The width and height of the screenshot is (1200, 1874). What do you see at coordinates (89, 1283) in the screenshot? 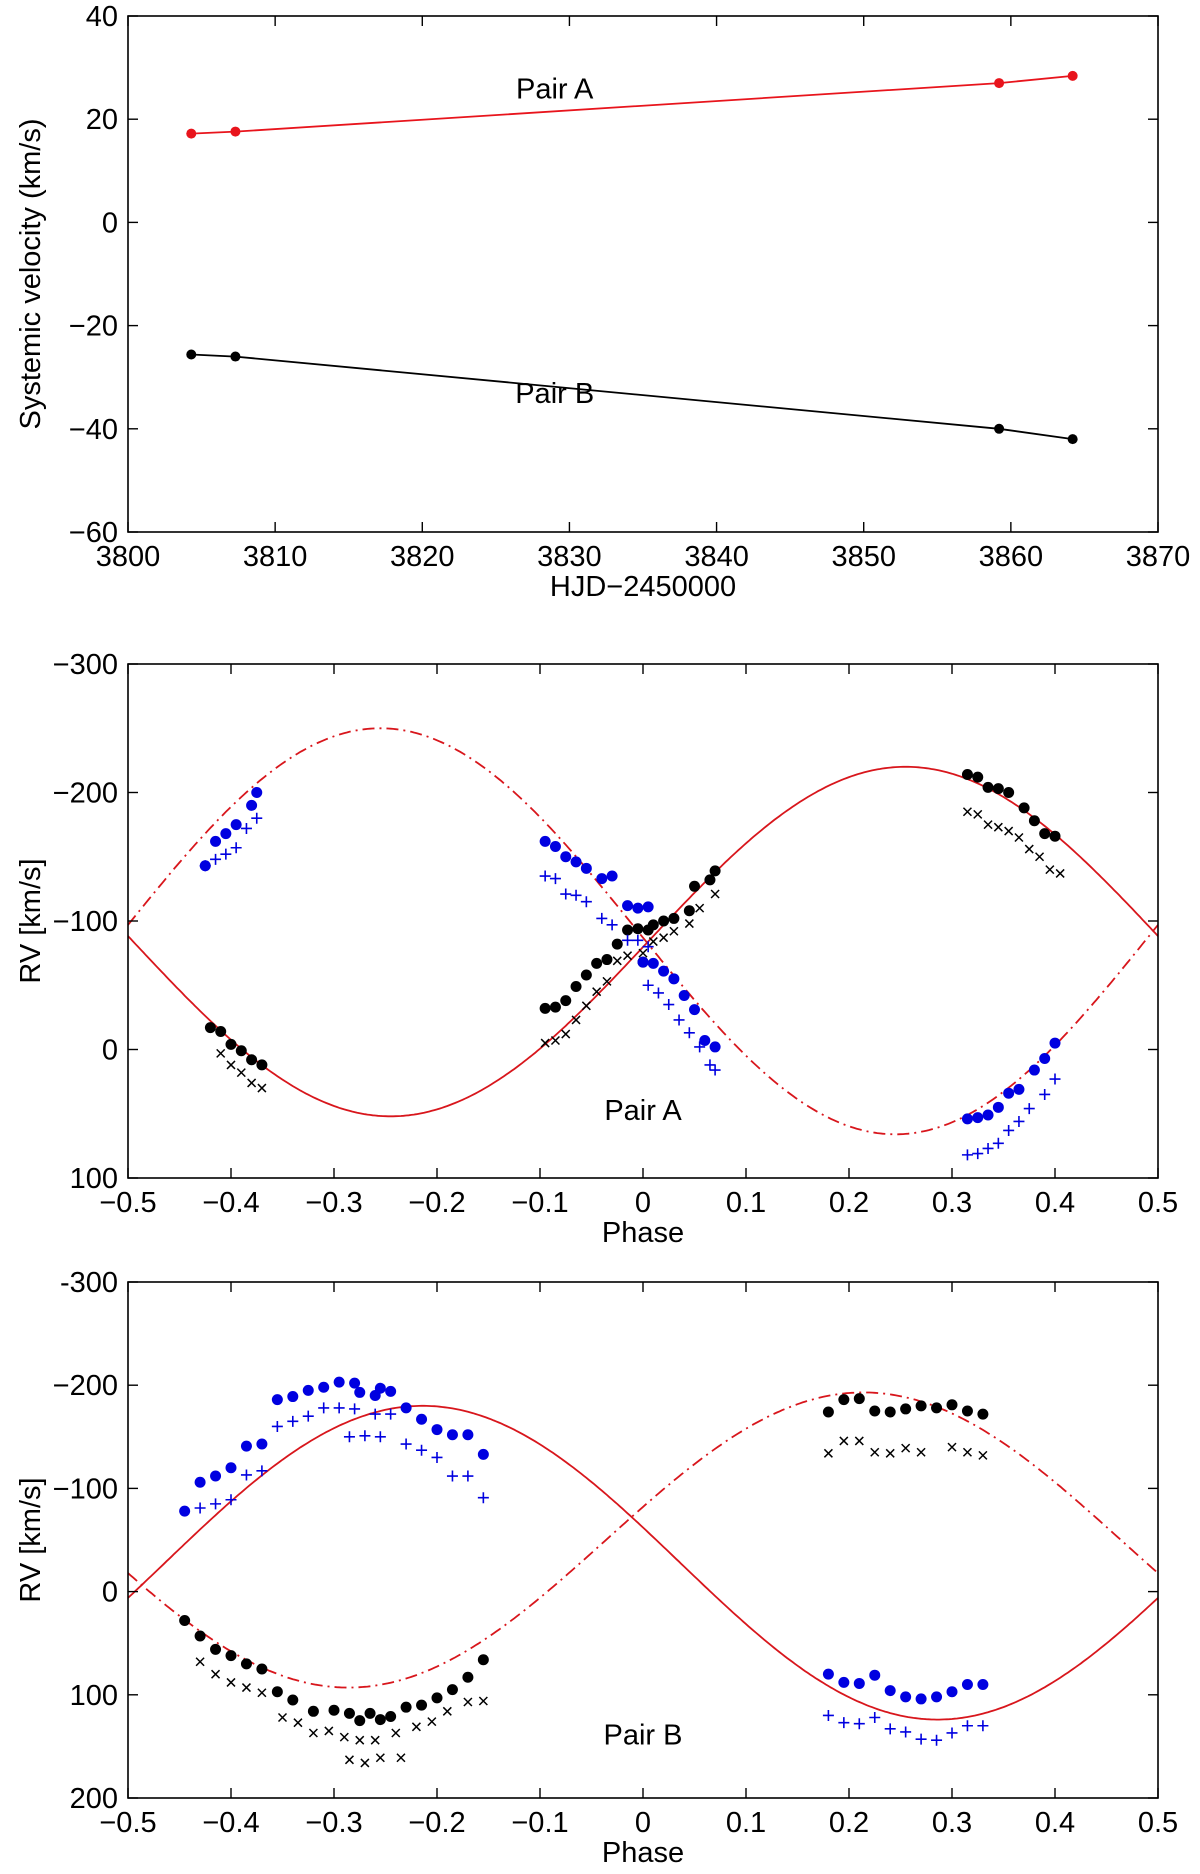
I see `y-tick-label: -300` at bounding box center [89, 1283].